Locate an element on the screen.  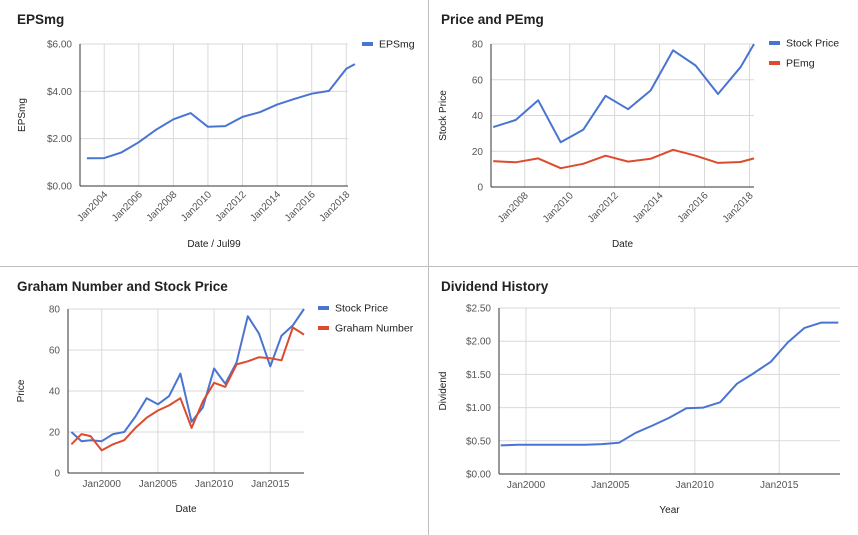
panel-divider-vertical is located at coordinates (428, 267).